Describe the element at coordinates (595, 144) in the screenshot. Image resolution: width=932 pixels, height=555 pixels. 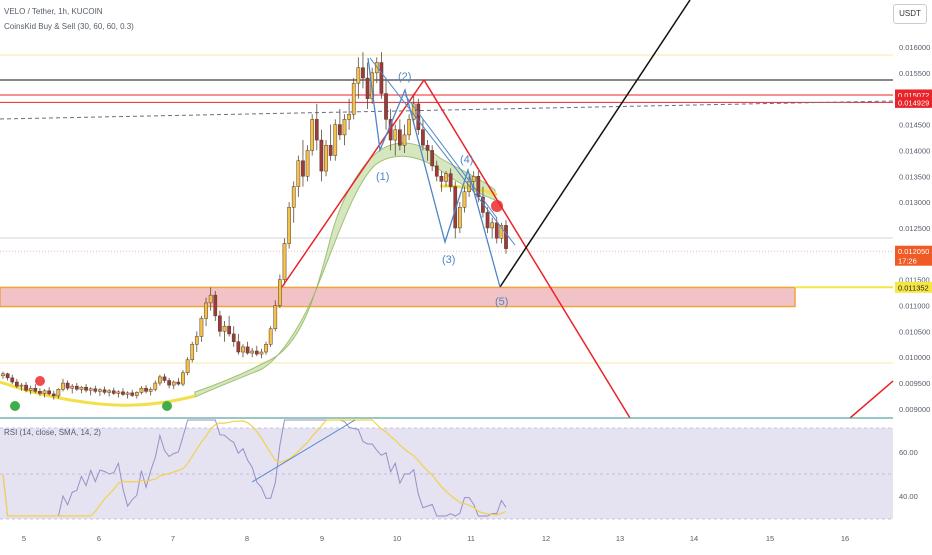
I see `black-projection-line` at that location.